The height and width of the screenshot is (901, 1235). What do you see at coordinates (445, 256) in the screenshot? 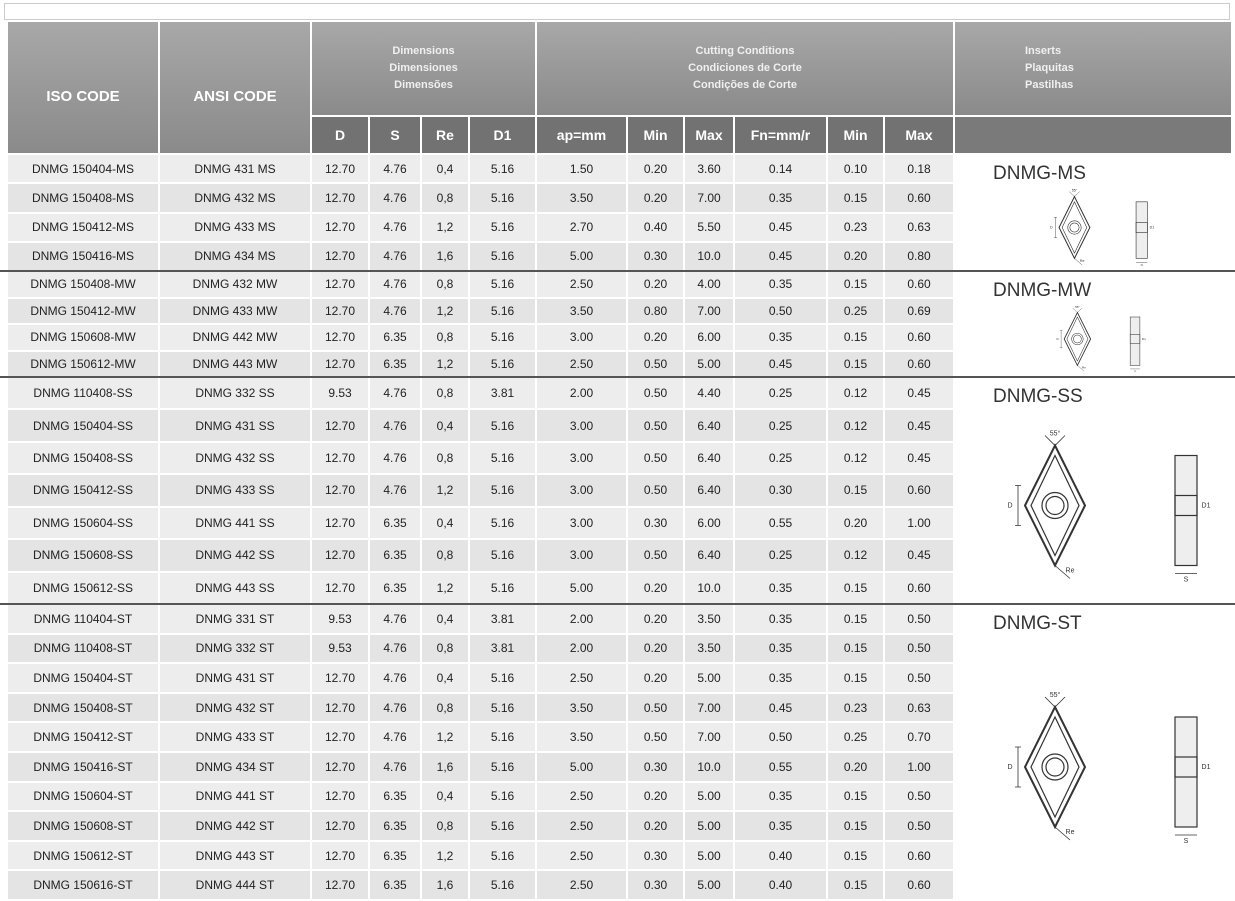
I see `table-cell: 1,6` at bounding box center [445, 256].